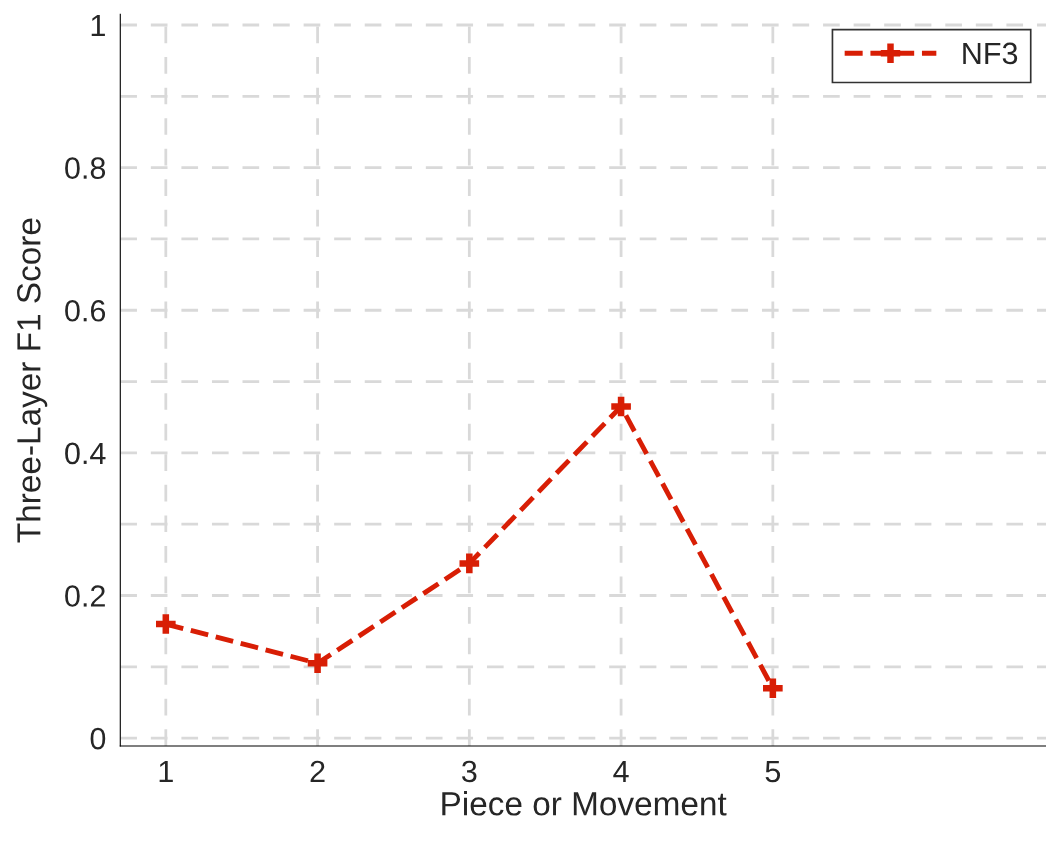 Image resolution: width=1046 pixels, height=841 pixels. What do you see at coordinates (166, 771) in the screenshot?
I see `x-tick-label: 1` at bounding box center [166, 771].